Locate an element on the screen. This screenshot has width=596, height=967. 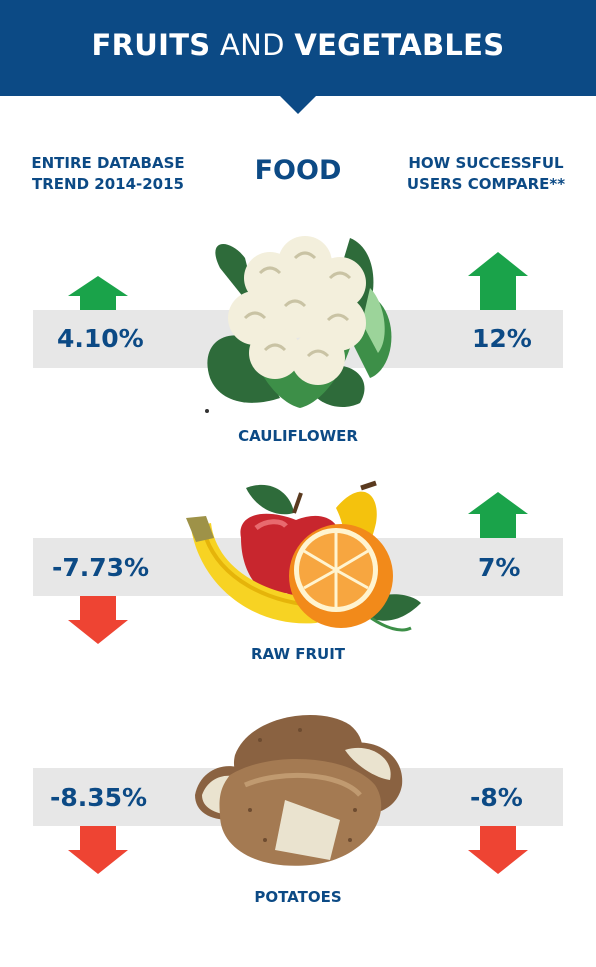
database-trend-value: -8.35% is located at coordinates (99, 797).